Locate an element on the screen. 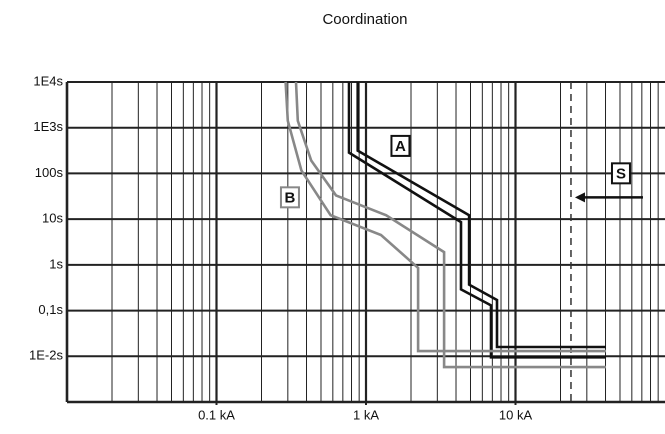 This screenshot has height=434, width=665. series-label: B is located at coordinates (290, 197).